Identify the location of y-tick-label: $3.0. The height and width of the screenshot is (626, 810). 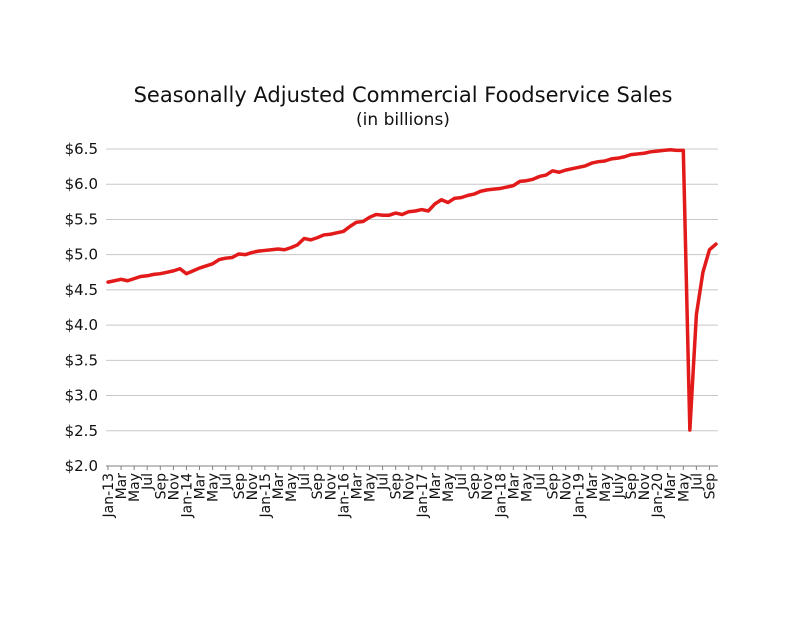
(81, 396).